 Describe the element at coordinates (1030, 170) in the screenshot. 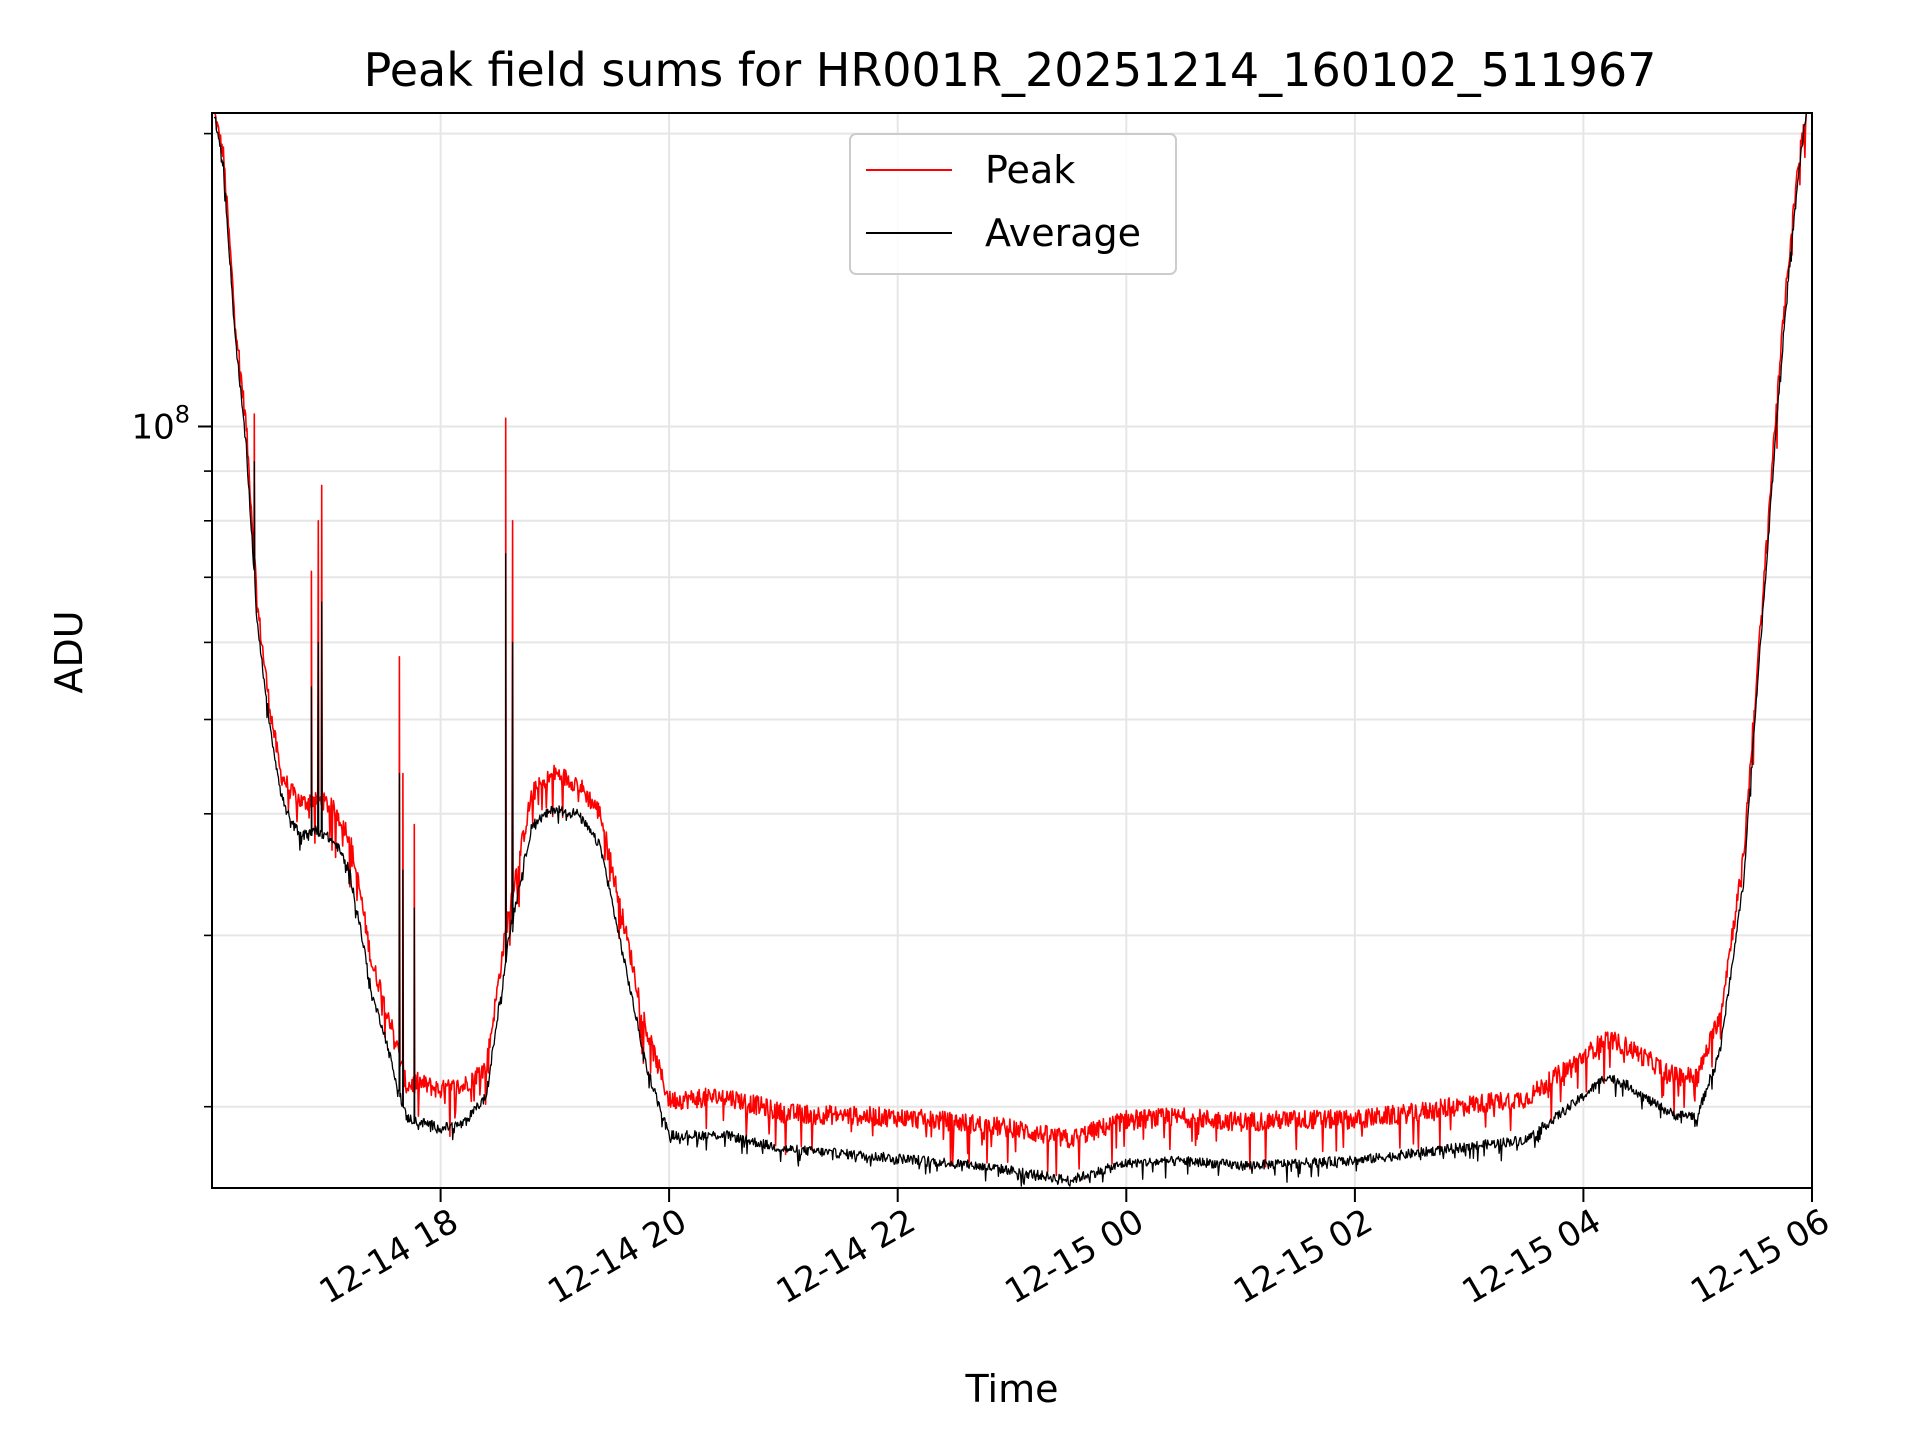

I see `legend-label-peak: Peak` at that location.